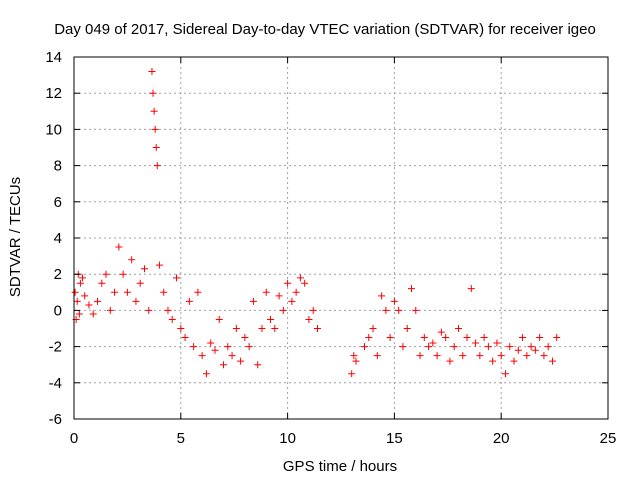 This screenshot has height=480, width=640. What do you see at coordinates (53, 57) in the screenshot?
I see `y-tick-label: 14` at bounding box center [53, 57].